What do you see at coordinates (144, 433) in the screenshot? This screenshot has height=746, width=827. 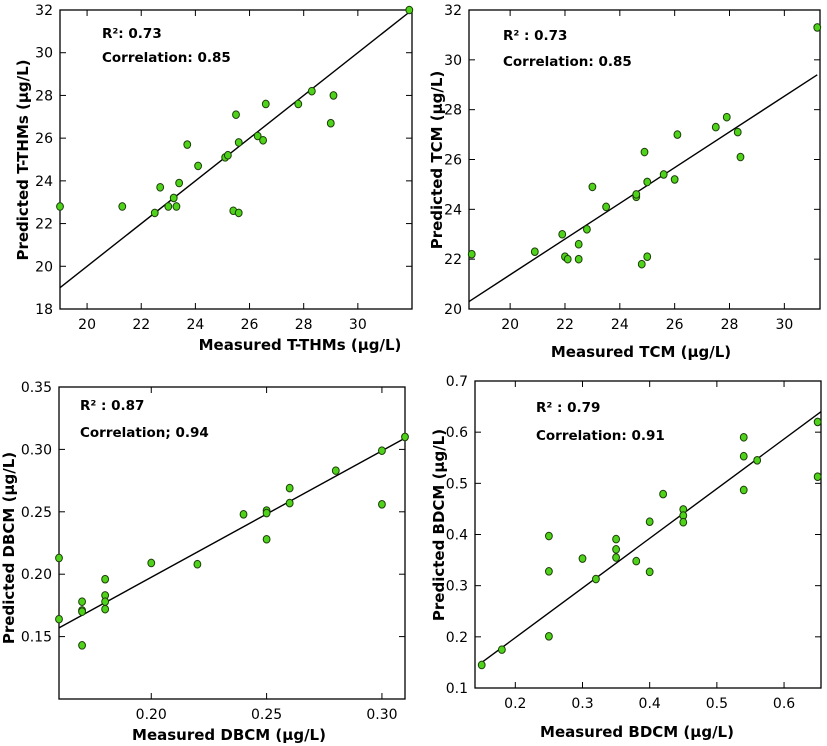 I see `correlation-annotation: Correlation; 0.94` at bounding box center [144, 433].